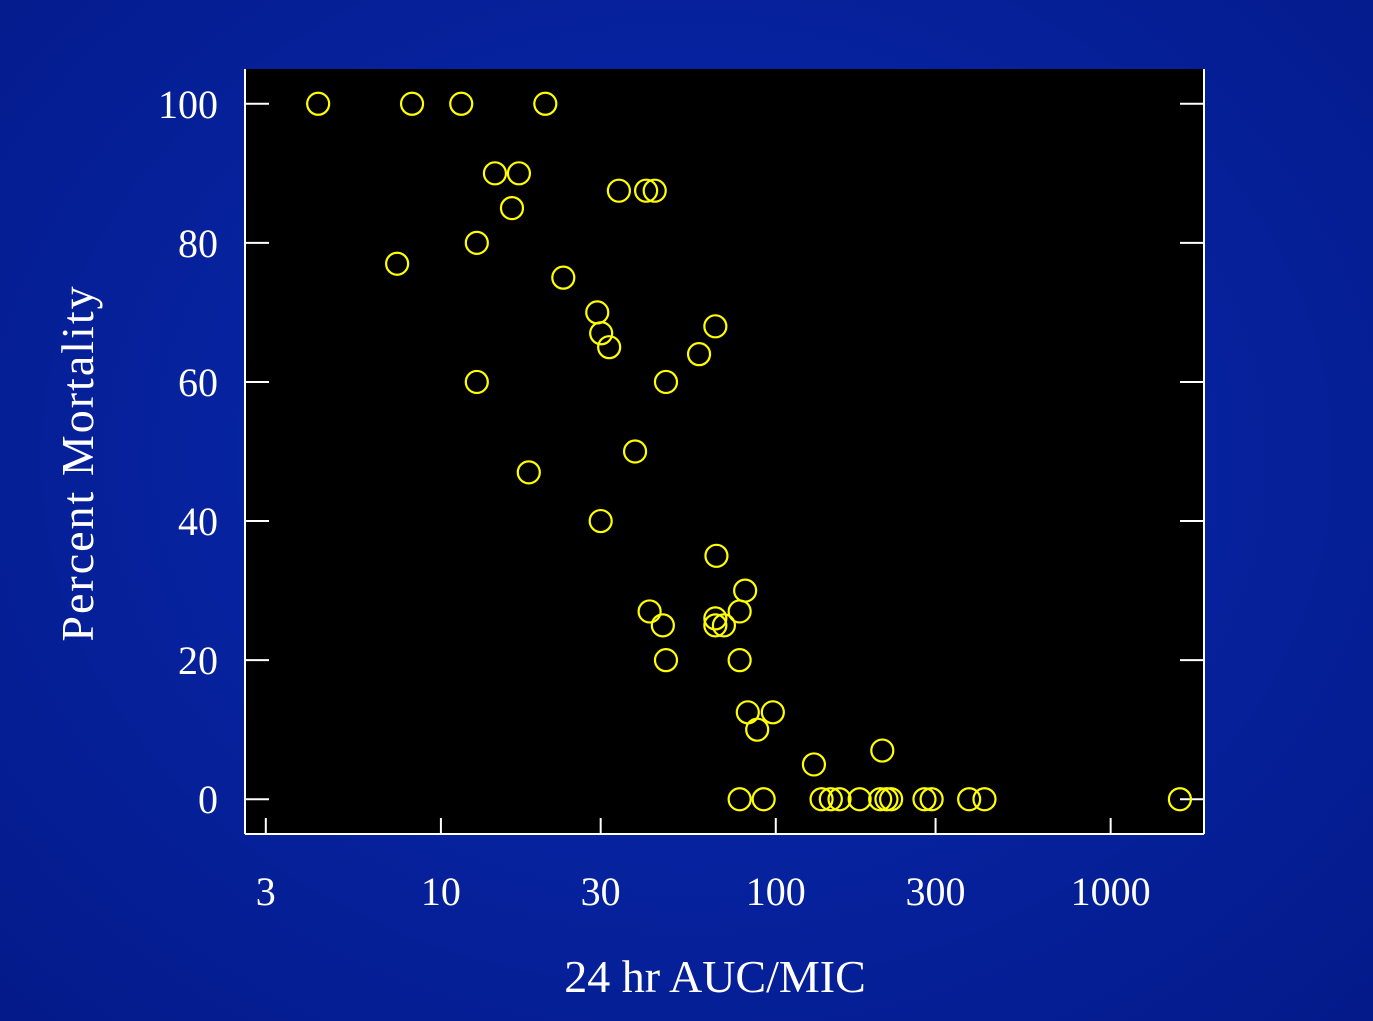 This screenshot has height=1021, width=1373. What do you see at coordinates (198, 382) in the screenshot?
I see `y-tick-label: 60` at bounding box center [198, 382].